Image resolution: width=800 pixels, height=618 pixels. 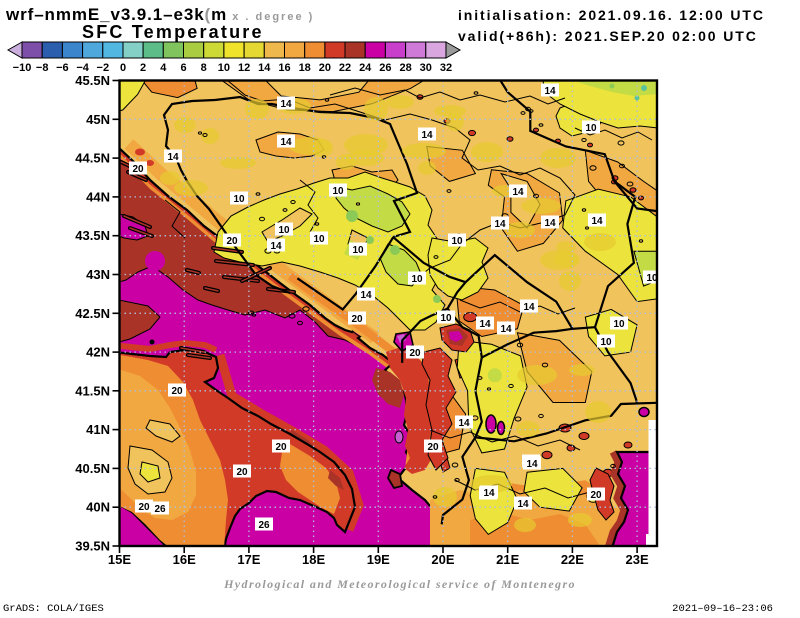 I want to click on svg-text: 28, so click(x=405, y=68).